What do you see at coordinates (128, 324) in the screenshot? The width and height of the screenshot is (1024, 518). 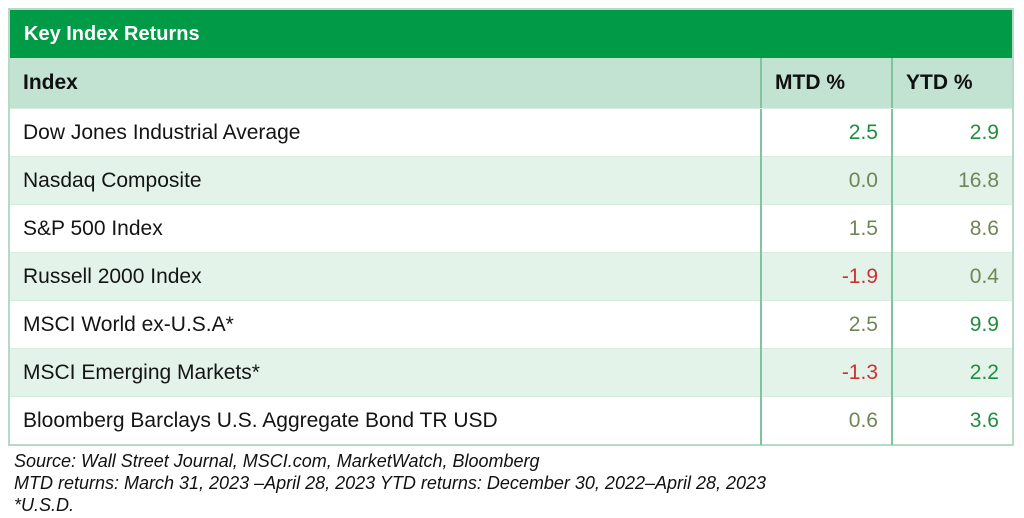 I see `index-name-cell: MSCI World ex-U.S.A*` at bounding box center [128, 324].